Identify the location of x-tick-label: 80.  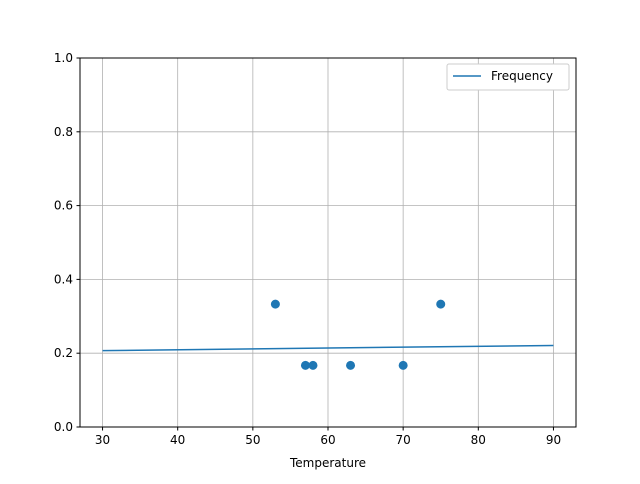
(478, 440).